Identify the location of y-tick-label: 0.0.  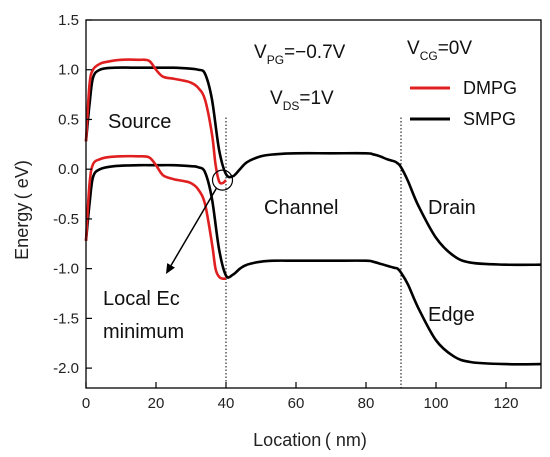
(68, 169).